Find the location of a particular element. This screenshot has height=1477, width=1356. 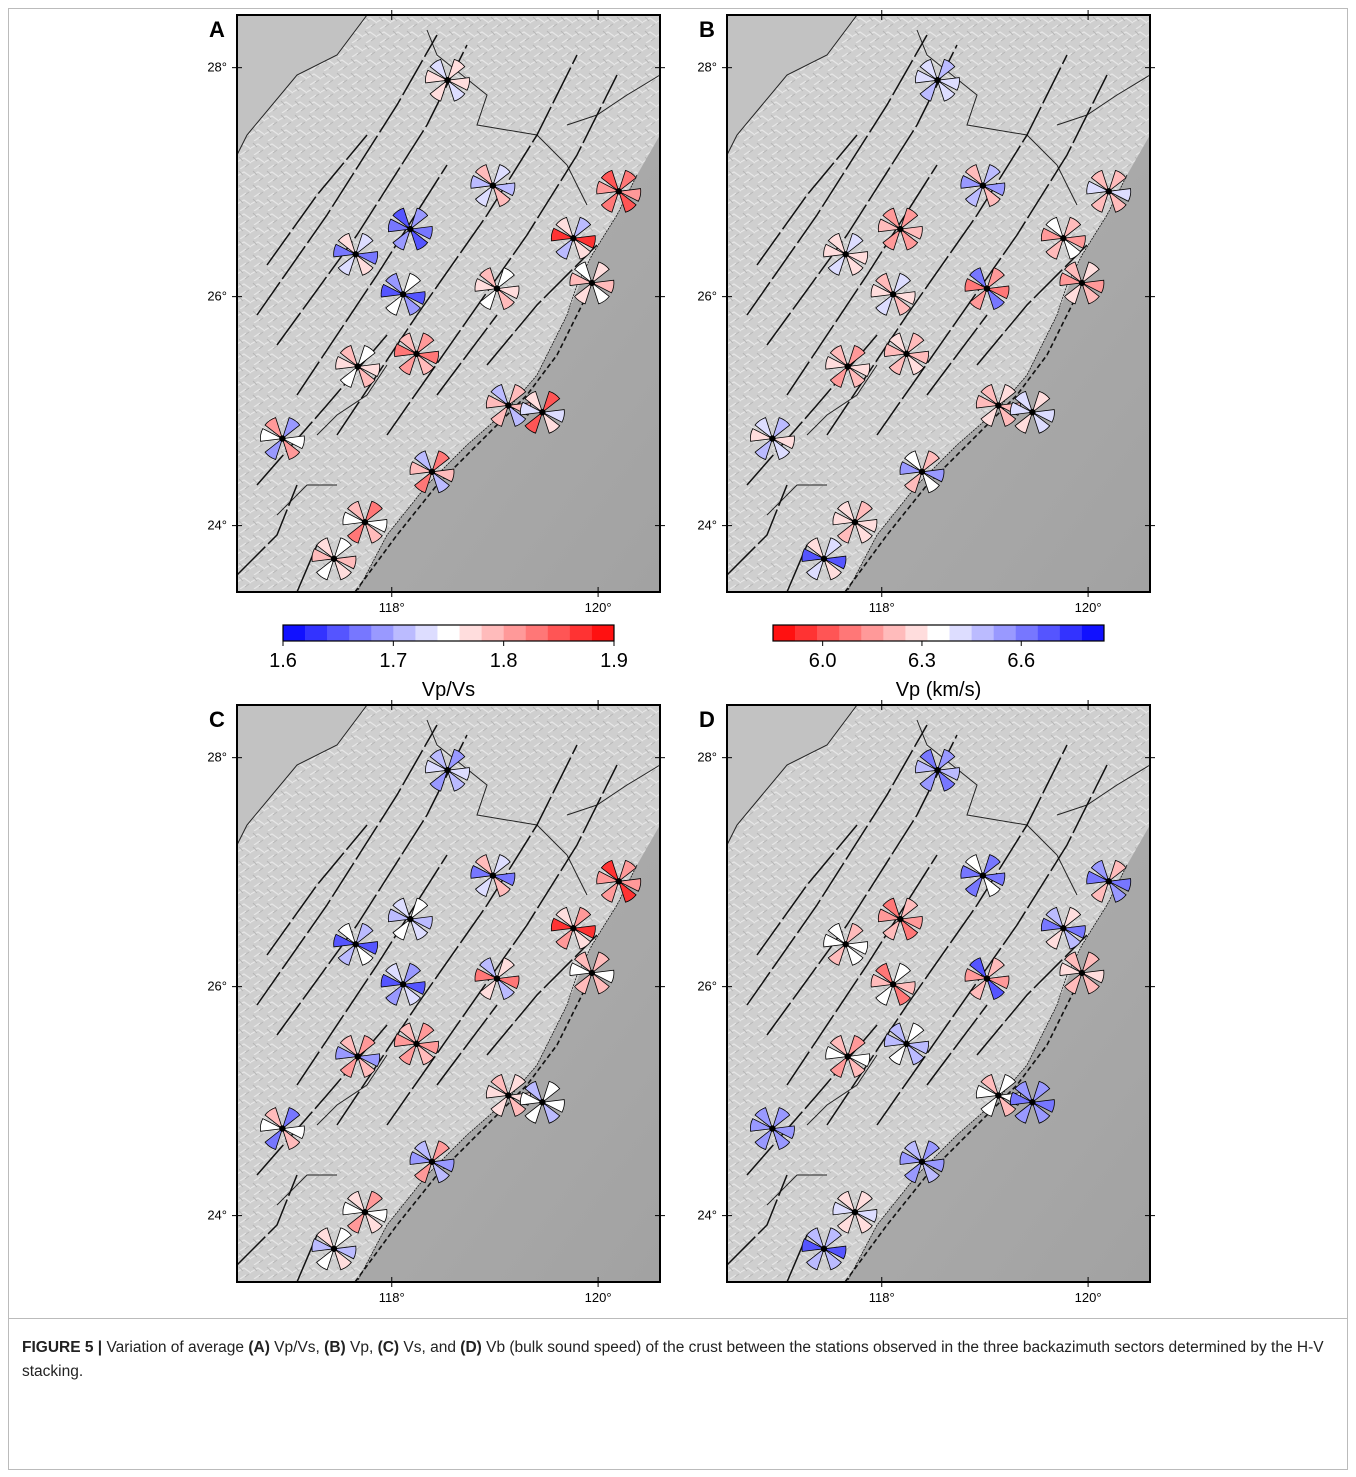

caption-text: (A) is located at coordinates (259, 1347).